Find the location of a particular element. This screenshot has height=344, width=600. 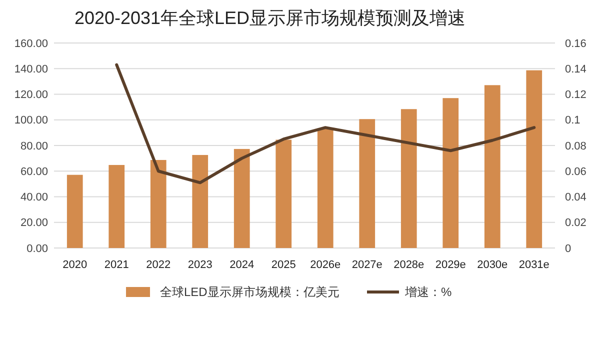

y2-tick-label: 0.04 is located at coordinates (575, 198).